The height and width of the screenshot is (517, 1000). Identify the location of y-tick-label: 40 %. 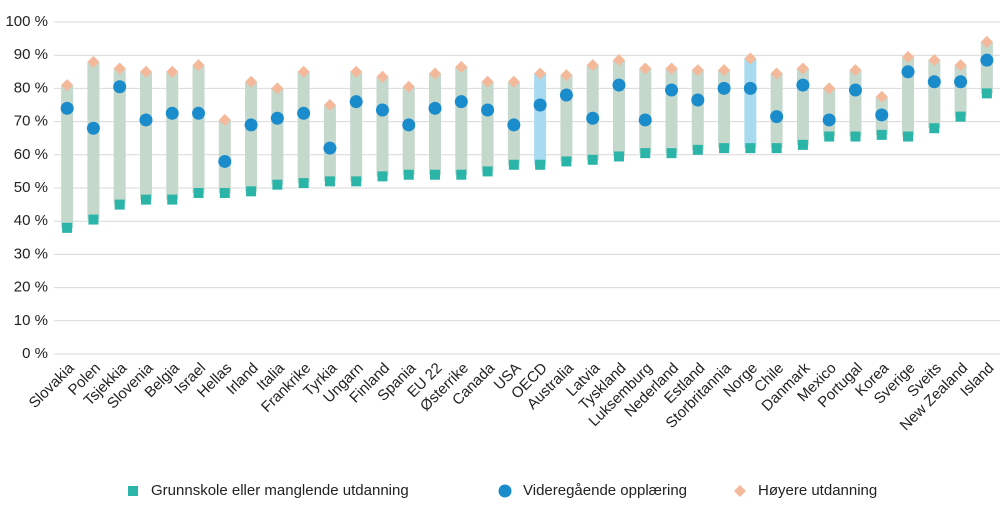
(31, 220).